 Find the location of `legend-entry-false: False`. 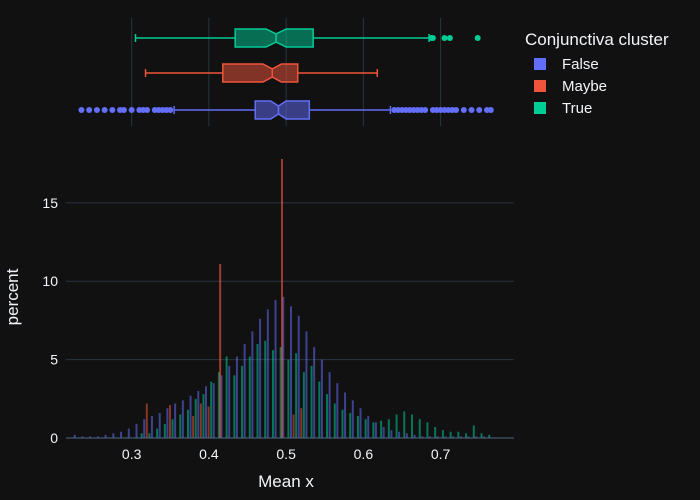

legend-entry-false: False is located at coordinates (566, 64).